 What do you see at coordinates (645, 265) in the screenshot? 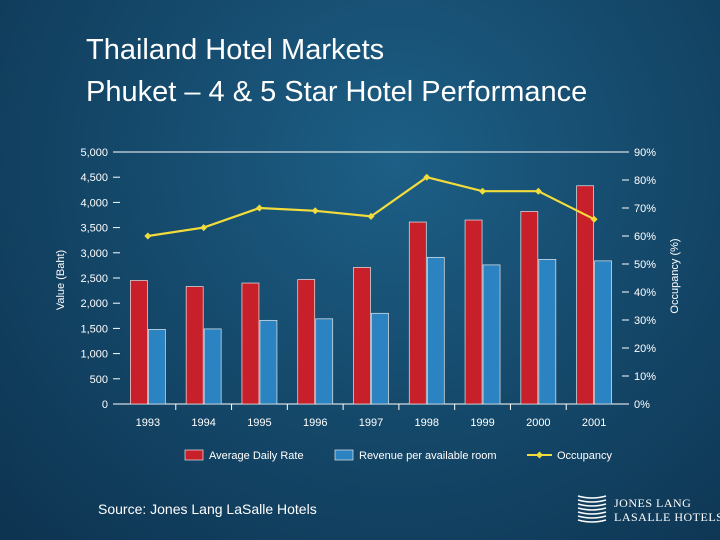
I see `y2-tick-label: 50%` at bounding box center [645, 265].